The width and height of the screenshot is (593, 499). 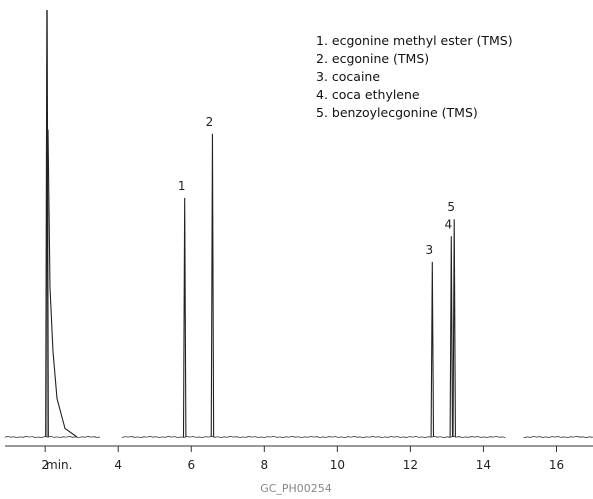 I want to click on x-tick-label-8: 8, so click(x=264, y=465).